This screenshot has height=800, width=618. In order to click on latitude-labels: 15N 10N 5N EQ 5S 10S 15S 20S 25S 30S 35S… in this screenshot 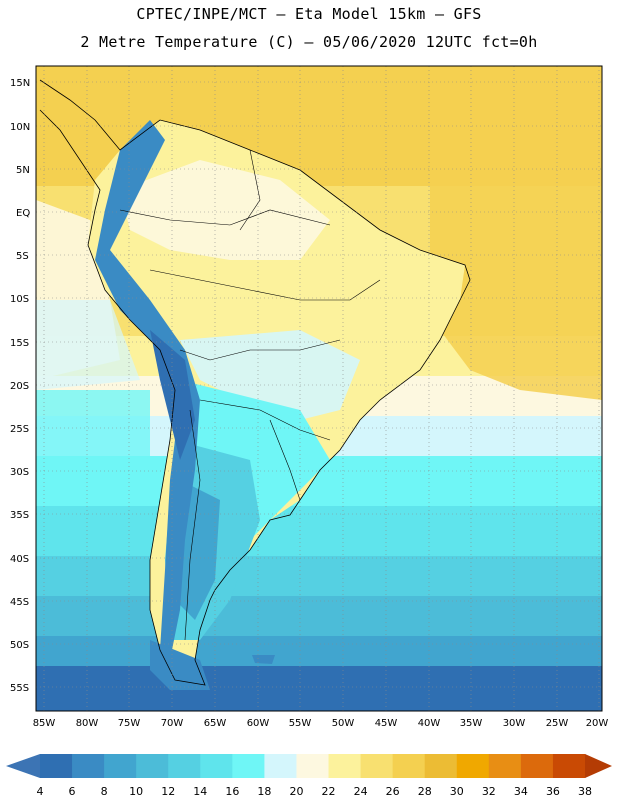, I will do `click(20, 386)`.